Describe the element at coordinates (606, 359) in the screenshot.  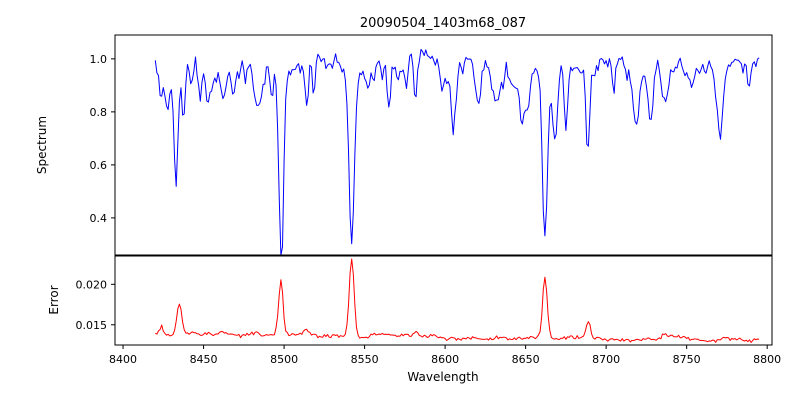
I see `x-tick-label: 8700` at that location.